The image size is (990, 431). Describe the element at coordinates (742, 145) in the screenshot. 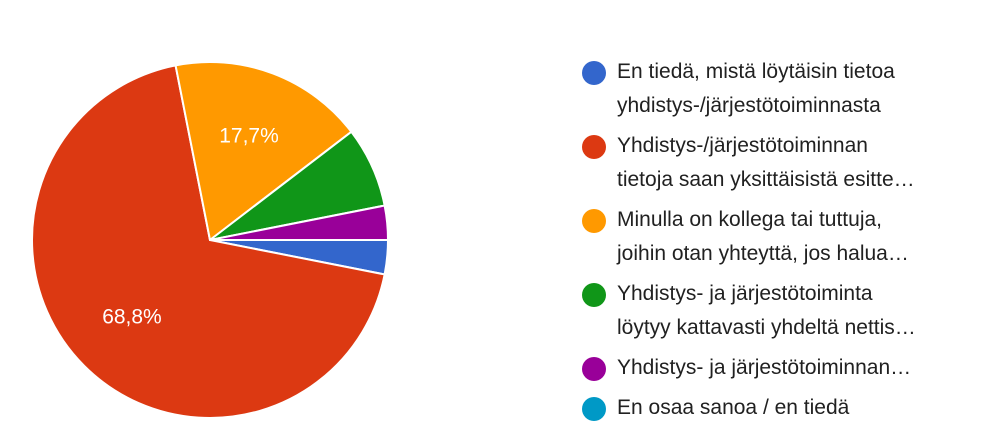

I see `legend-item-label: Yhdistys-/järjestötoiminnan` at that location.